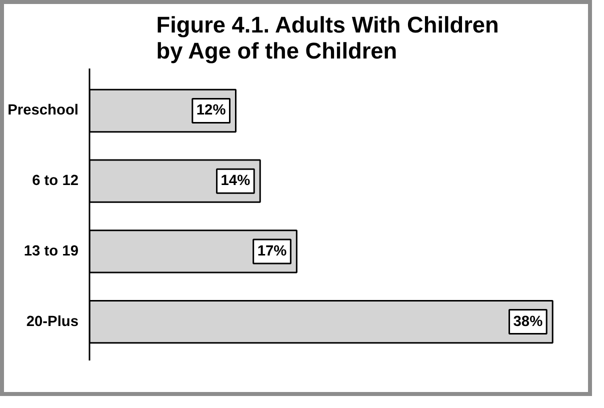  Describe the element at coordinates (51, 251) in the screenshot. I see `y-tick-label: 13 to 19` at that location.